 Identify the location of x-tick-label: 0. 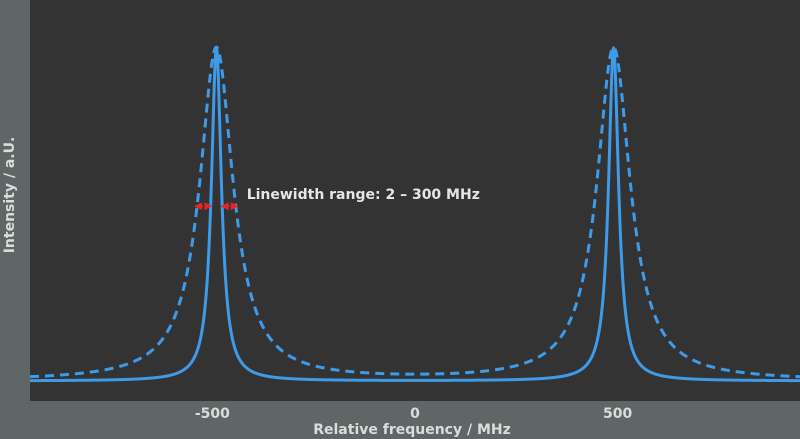
(415, 414).